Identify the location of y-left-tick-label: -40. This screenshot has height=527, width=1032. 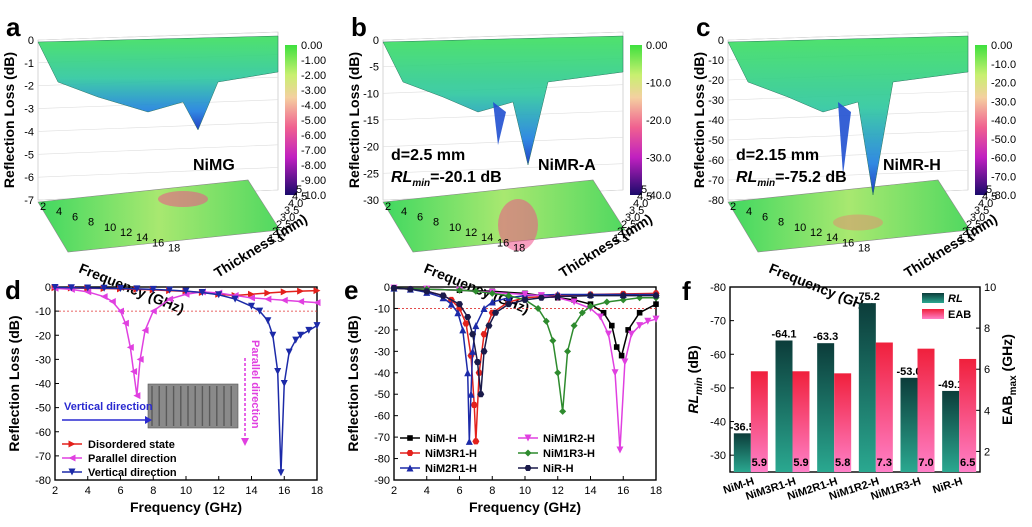
(718, 423).